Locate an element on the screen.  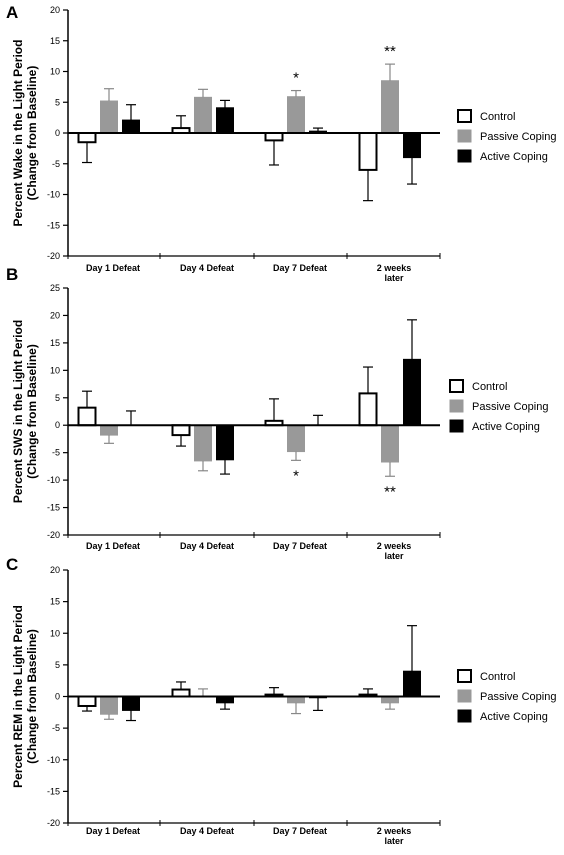
panel-letter: C is located at coordinates (12, 564).